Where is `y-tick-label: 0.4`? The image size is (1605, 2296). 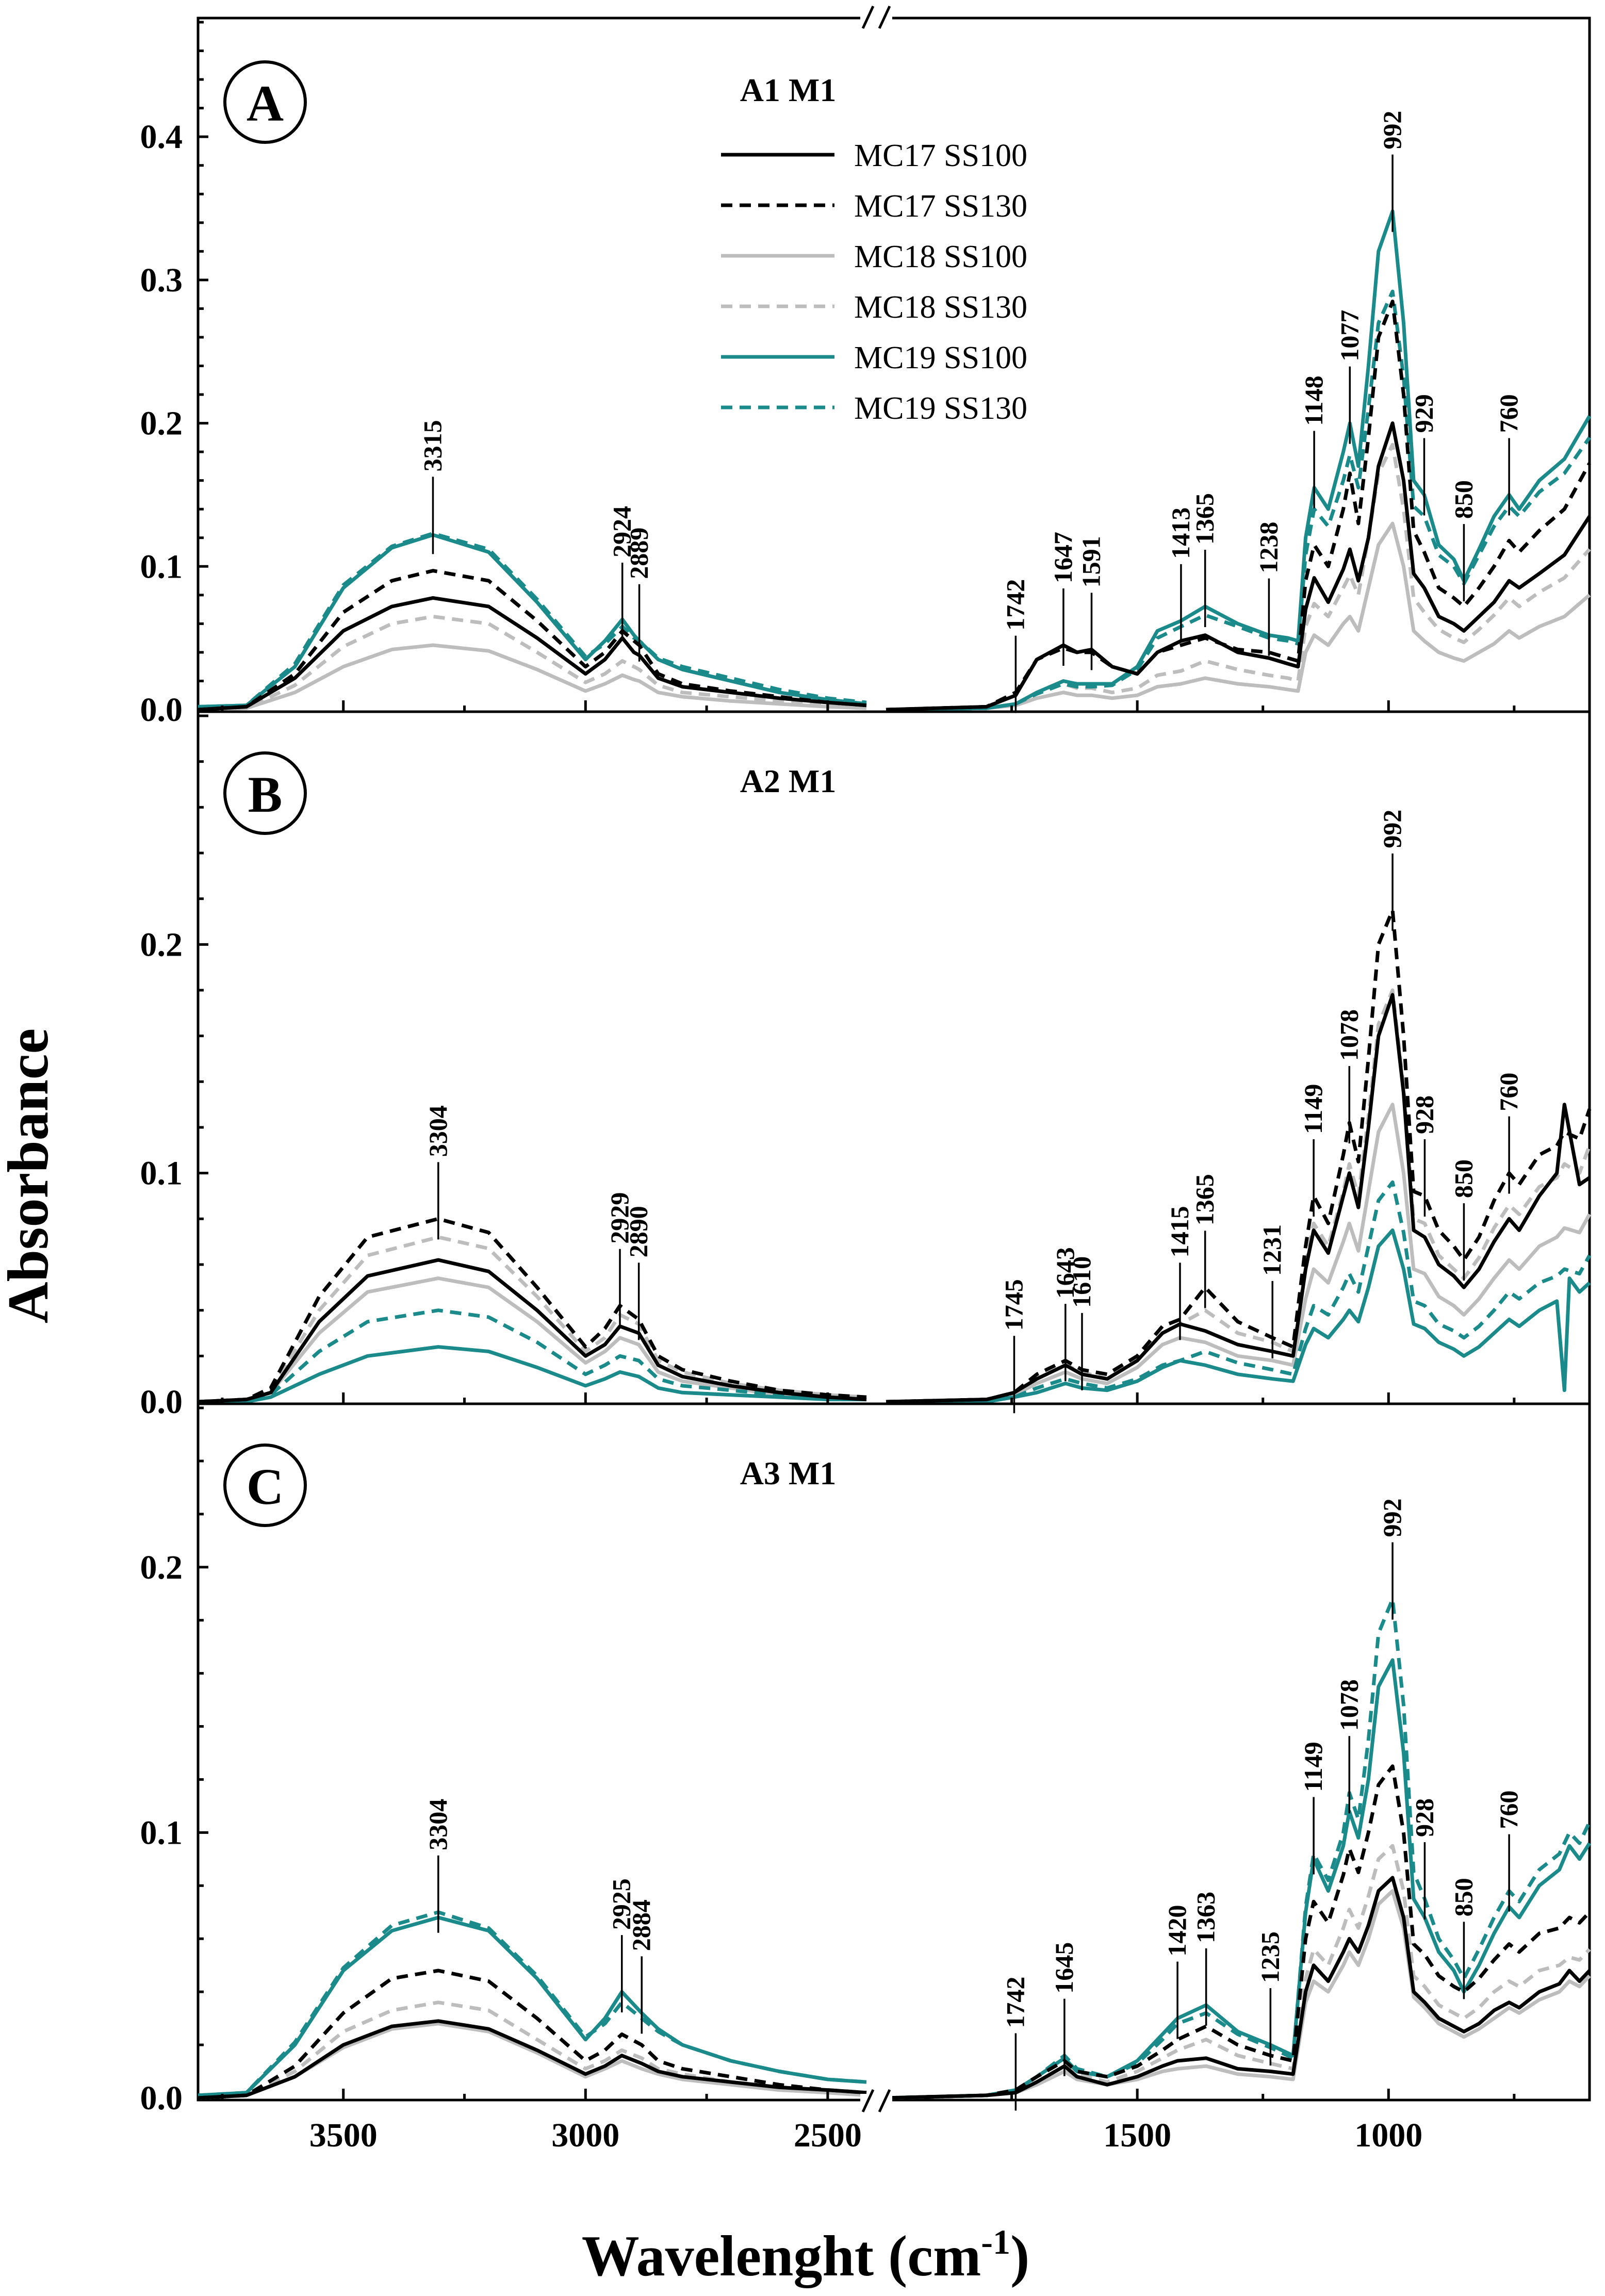 y-tick-label: 0.4 is located at coordinates (161, 137).